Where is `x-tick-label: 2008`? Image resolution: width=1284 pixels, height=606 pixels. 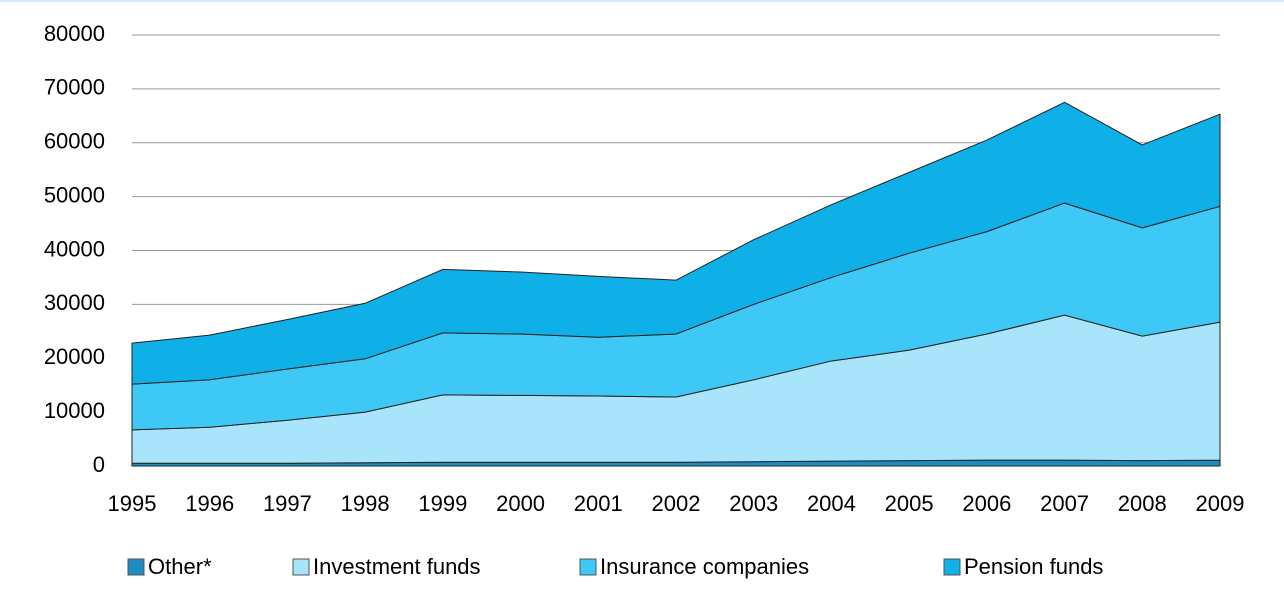
x-tick-label: 2008 is located at coordinates (1142, 503).